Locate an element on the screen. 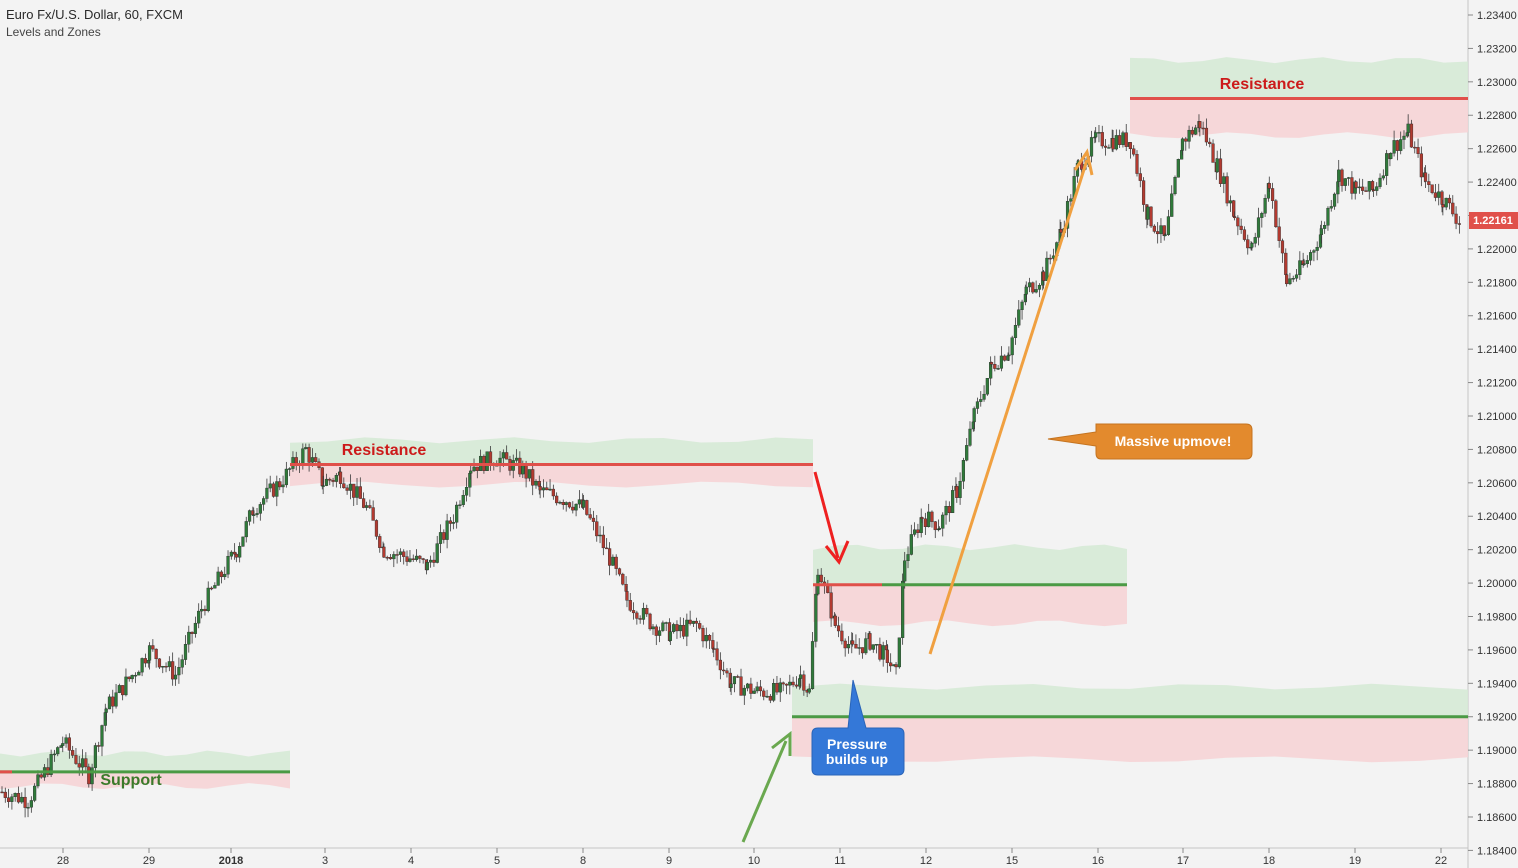 This screenshot has height=868, width=1518. massive-upmove-text: Massive upmove! is located at coordinates (1173, 441).